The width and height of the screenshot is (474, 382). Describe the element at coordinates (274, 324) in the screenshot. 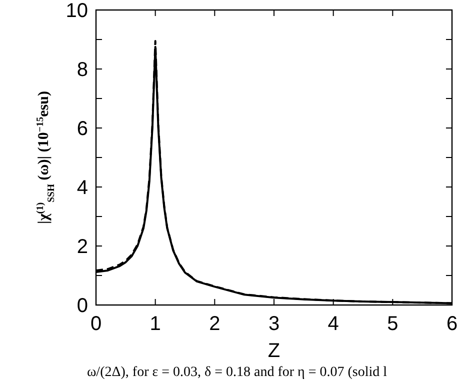

I see `x-tick-label: 3` at that location.